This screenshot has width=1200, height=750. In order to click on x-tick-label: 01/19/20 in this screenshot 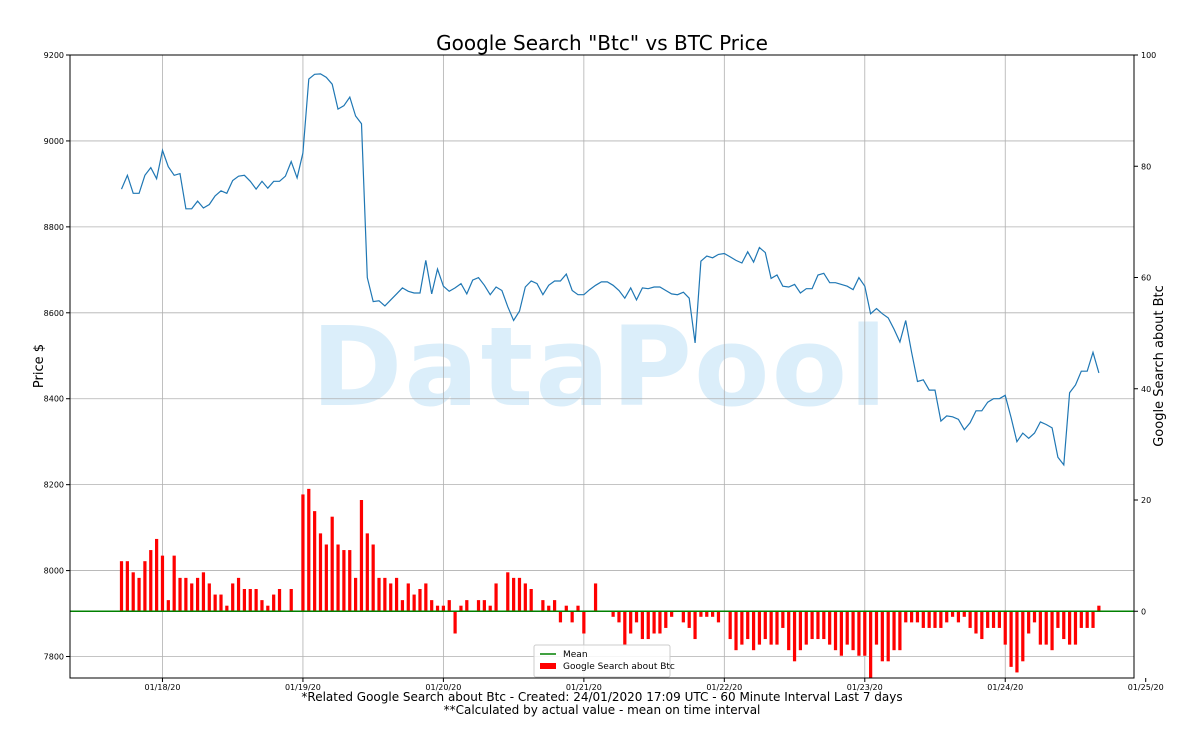, I will do `click(303, 687)`.